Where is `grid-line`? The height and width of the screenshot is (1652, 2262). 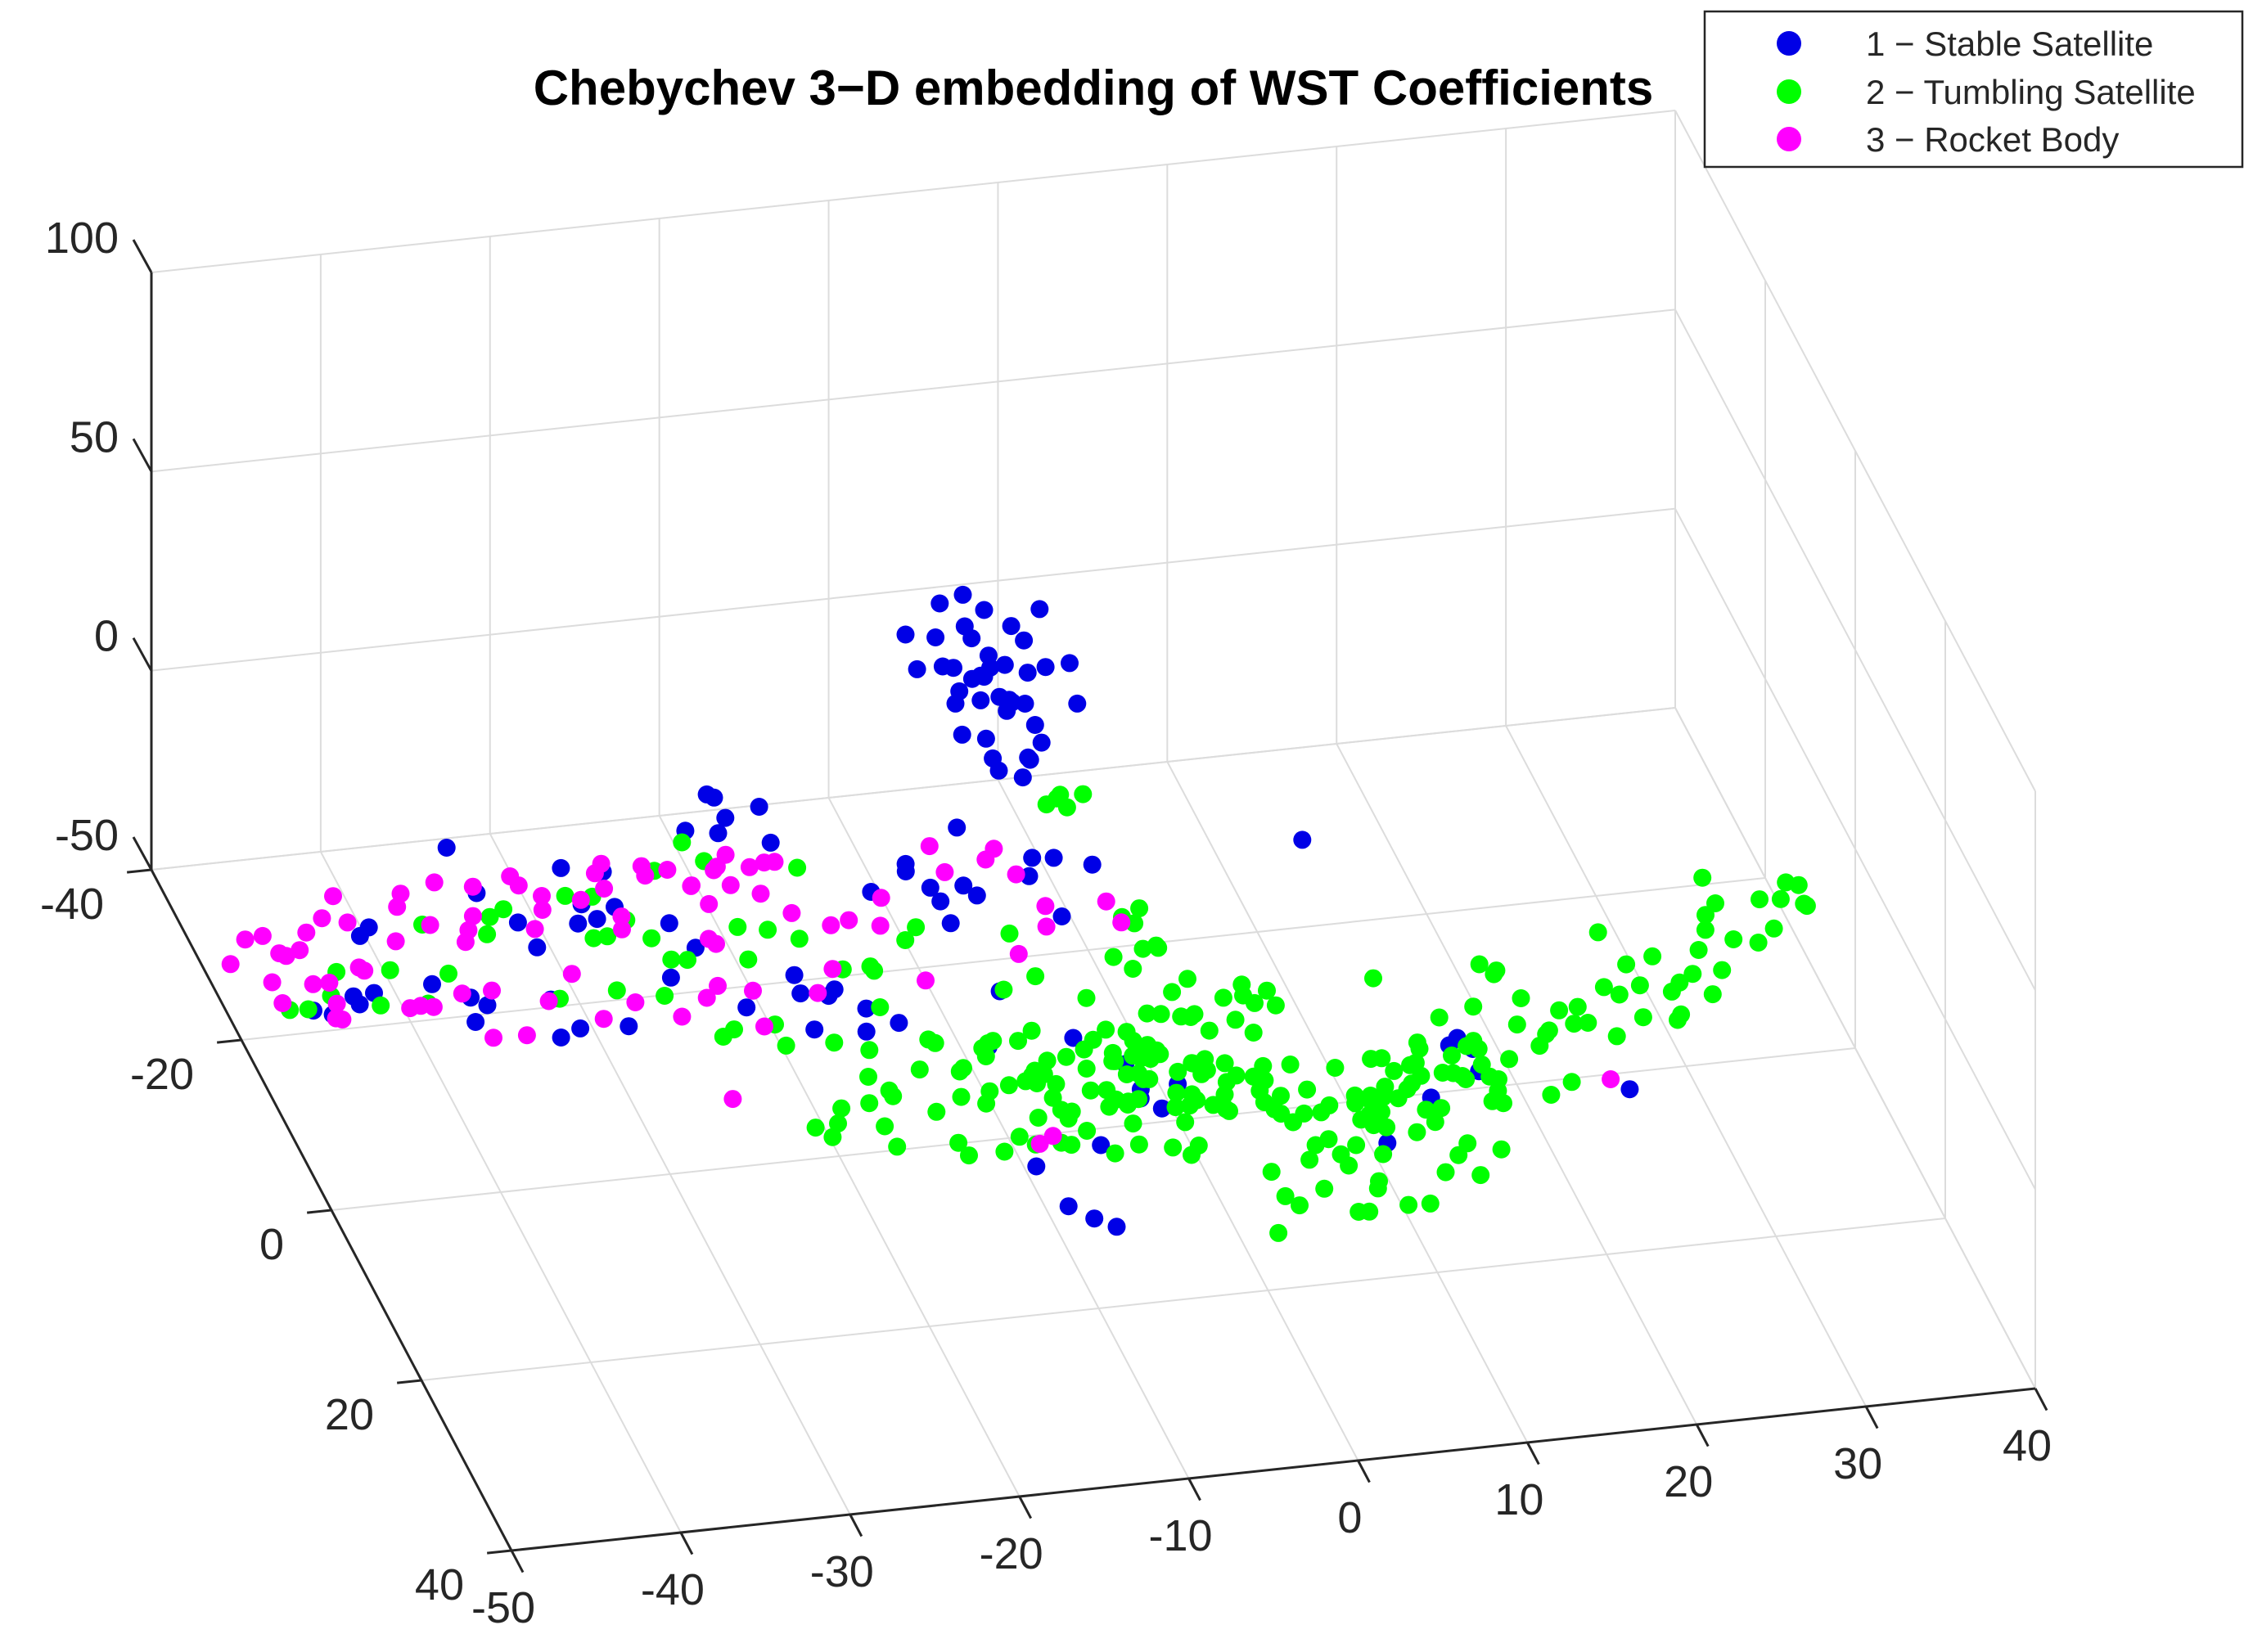 grid-line is located at coordinates (1855, 451).